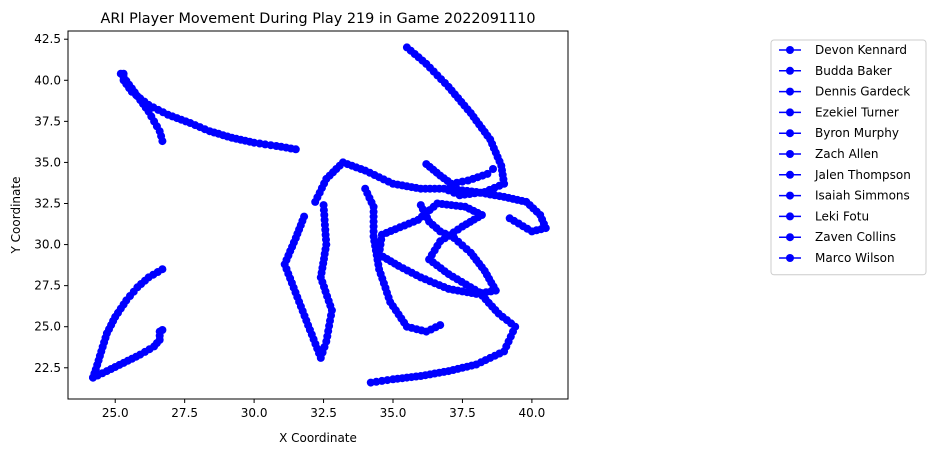  I want to click on series-ezekiel-turner, so click(128, 354).